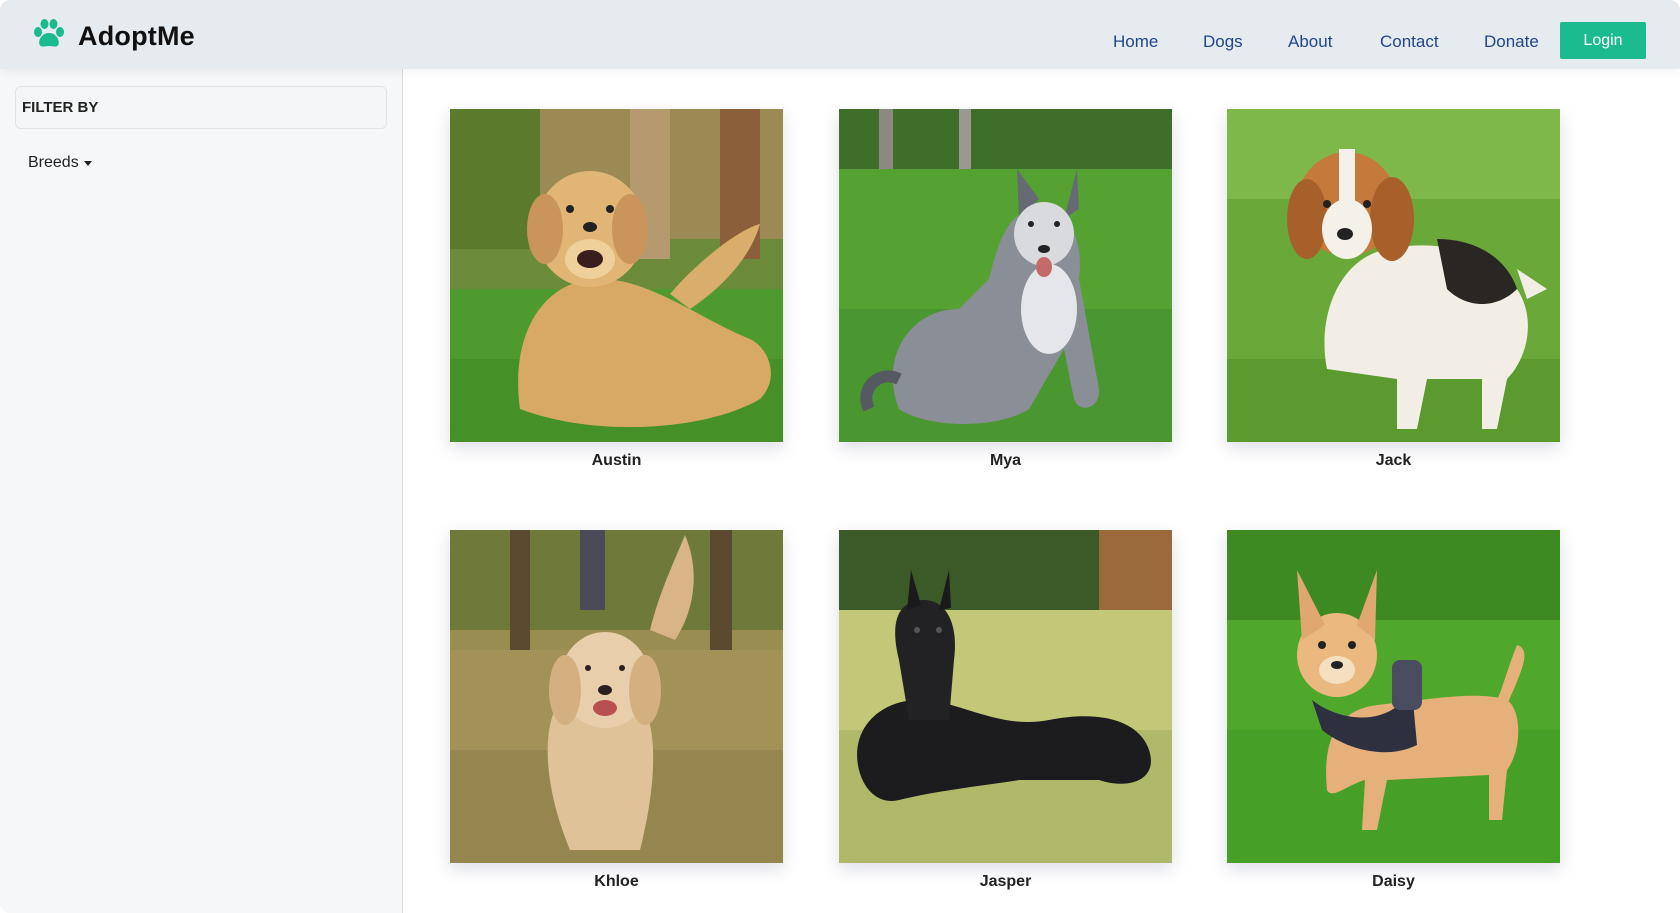 The image size is (1680, 913). I want to click on caret-down-icon, so click(87, 163).